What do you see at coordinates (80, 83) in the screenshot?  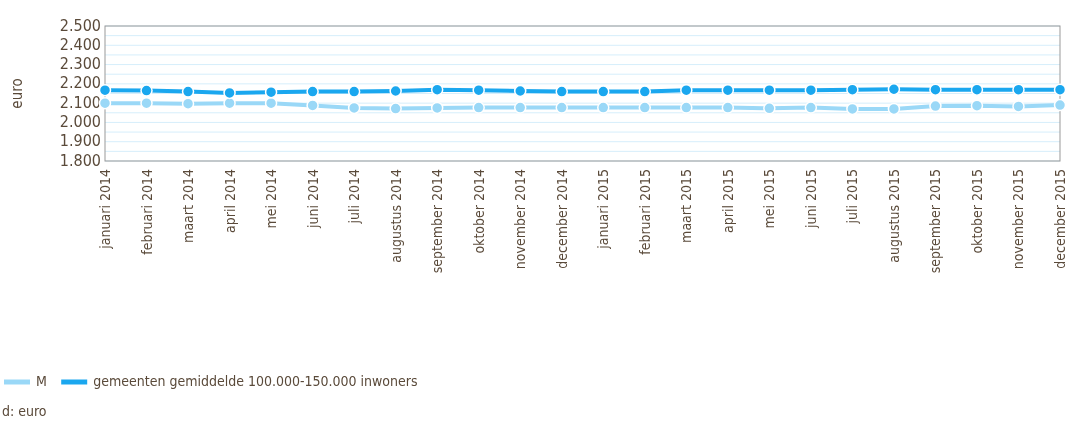 I see `y-tick-label: 2.200` at bounding box center [80, 83].